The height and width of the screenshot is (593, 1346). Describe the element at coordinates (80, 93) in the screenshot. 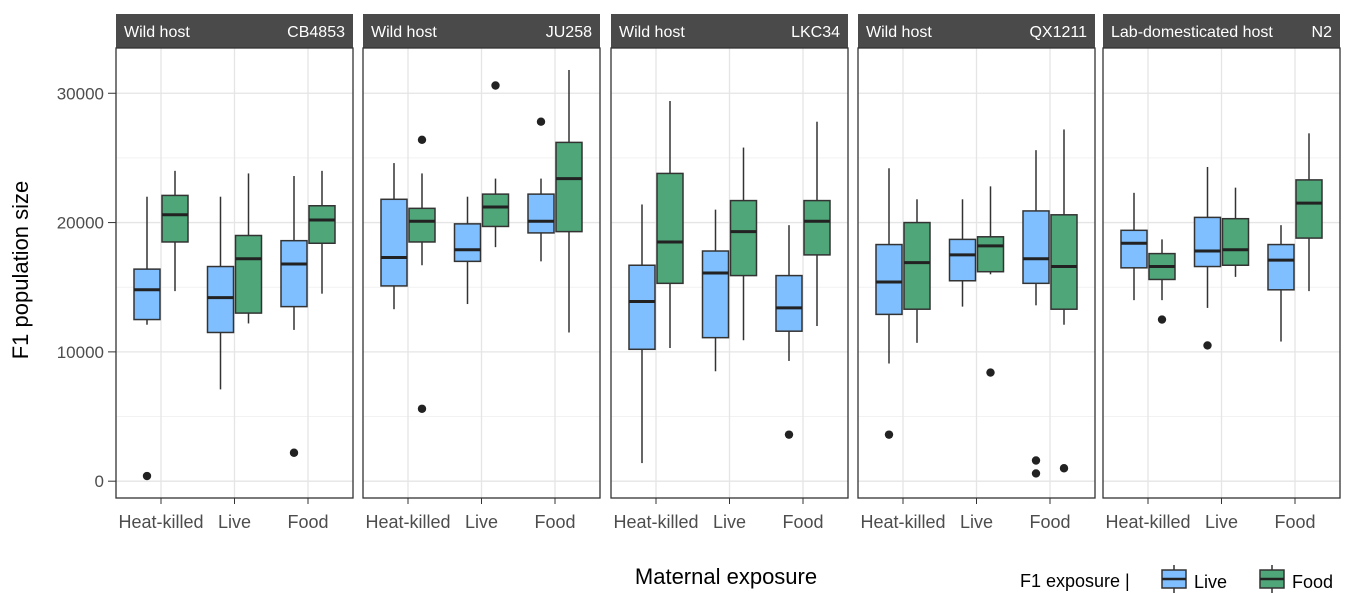

I see `y-tick-label: 30000` at that location.